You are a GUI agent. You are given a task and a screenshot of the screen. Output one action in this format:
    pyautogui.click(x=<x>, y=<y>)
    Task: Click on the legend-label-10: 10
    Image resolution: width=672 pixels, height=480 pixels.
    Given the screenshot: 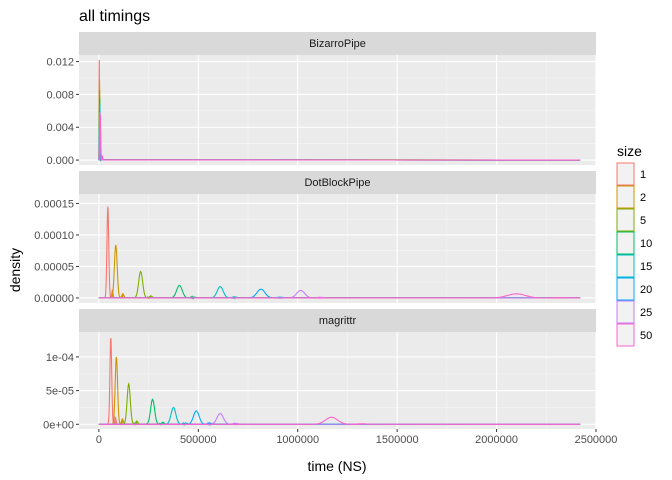 What is the action you would take?
    pyautogui.click(x=646, y=244)
    